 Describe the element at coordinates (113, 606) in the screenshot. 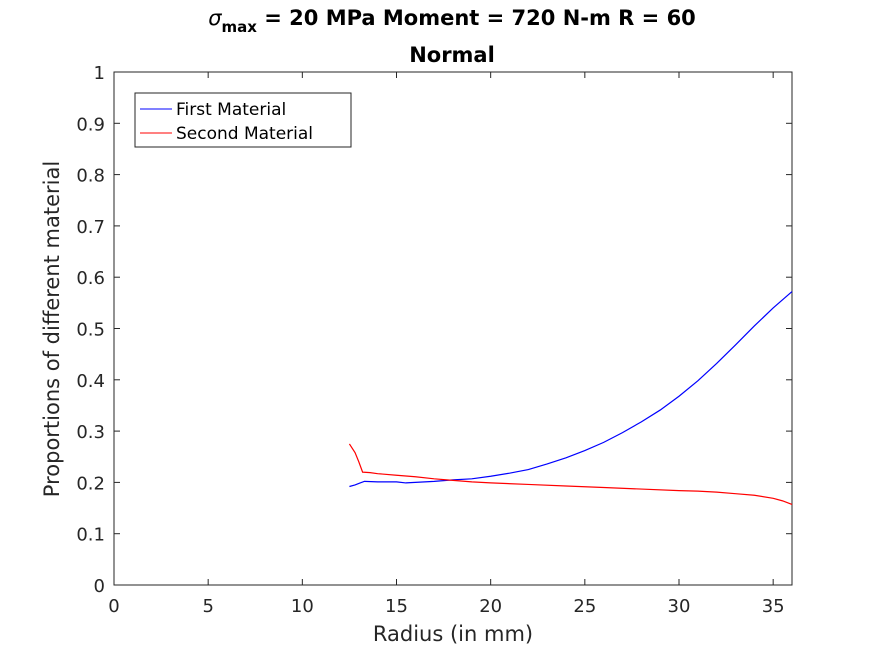

I see `x-tick-label: 0` at that location.